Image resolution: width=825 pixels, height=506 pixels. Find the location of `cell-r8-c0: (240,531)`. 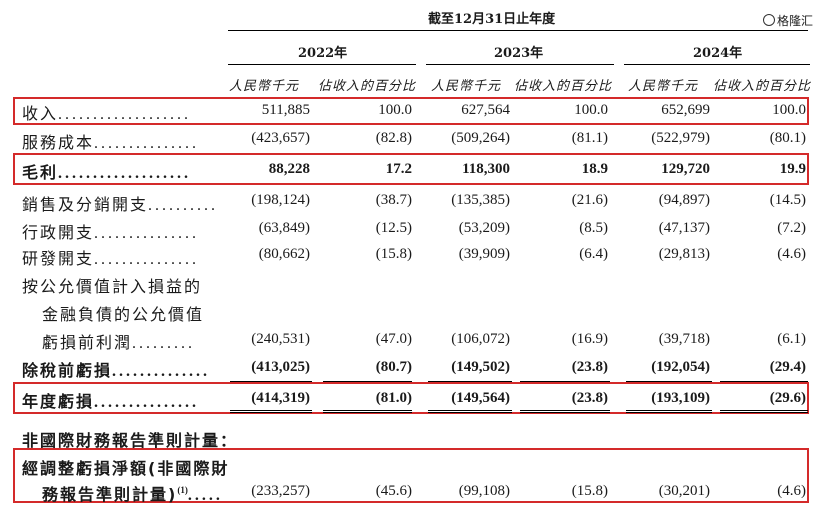

cell-r8-c0: (240,531) is located at coordinates (280, 339).